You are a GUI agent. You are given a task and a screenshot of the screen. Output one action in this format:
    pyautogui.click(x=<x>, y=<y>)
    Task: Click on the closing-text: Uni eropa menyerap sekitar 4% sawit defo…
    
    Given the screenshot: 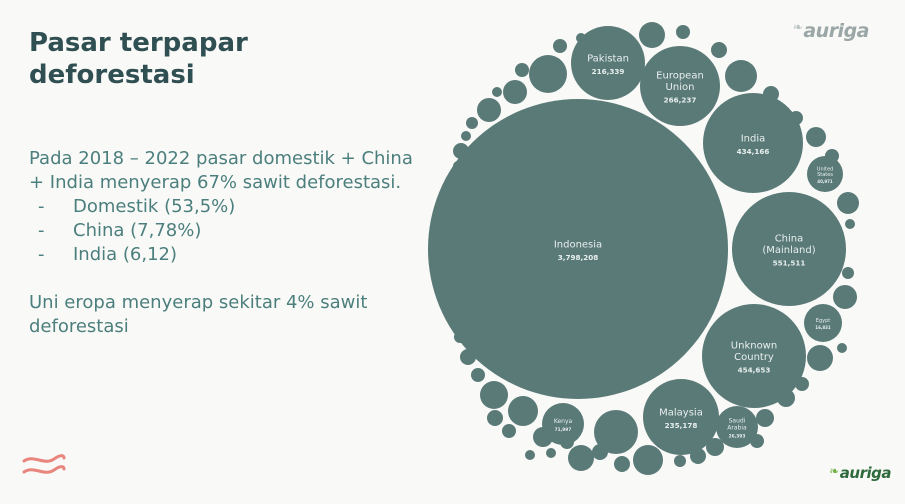 What is the action you would take?
    pyautogui.click(x=198, y=314)
    